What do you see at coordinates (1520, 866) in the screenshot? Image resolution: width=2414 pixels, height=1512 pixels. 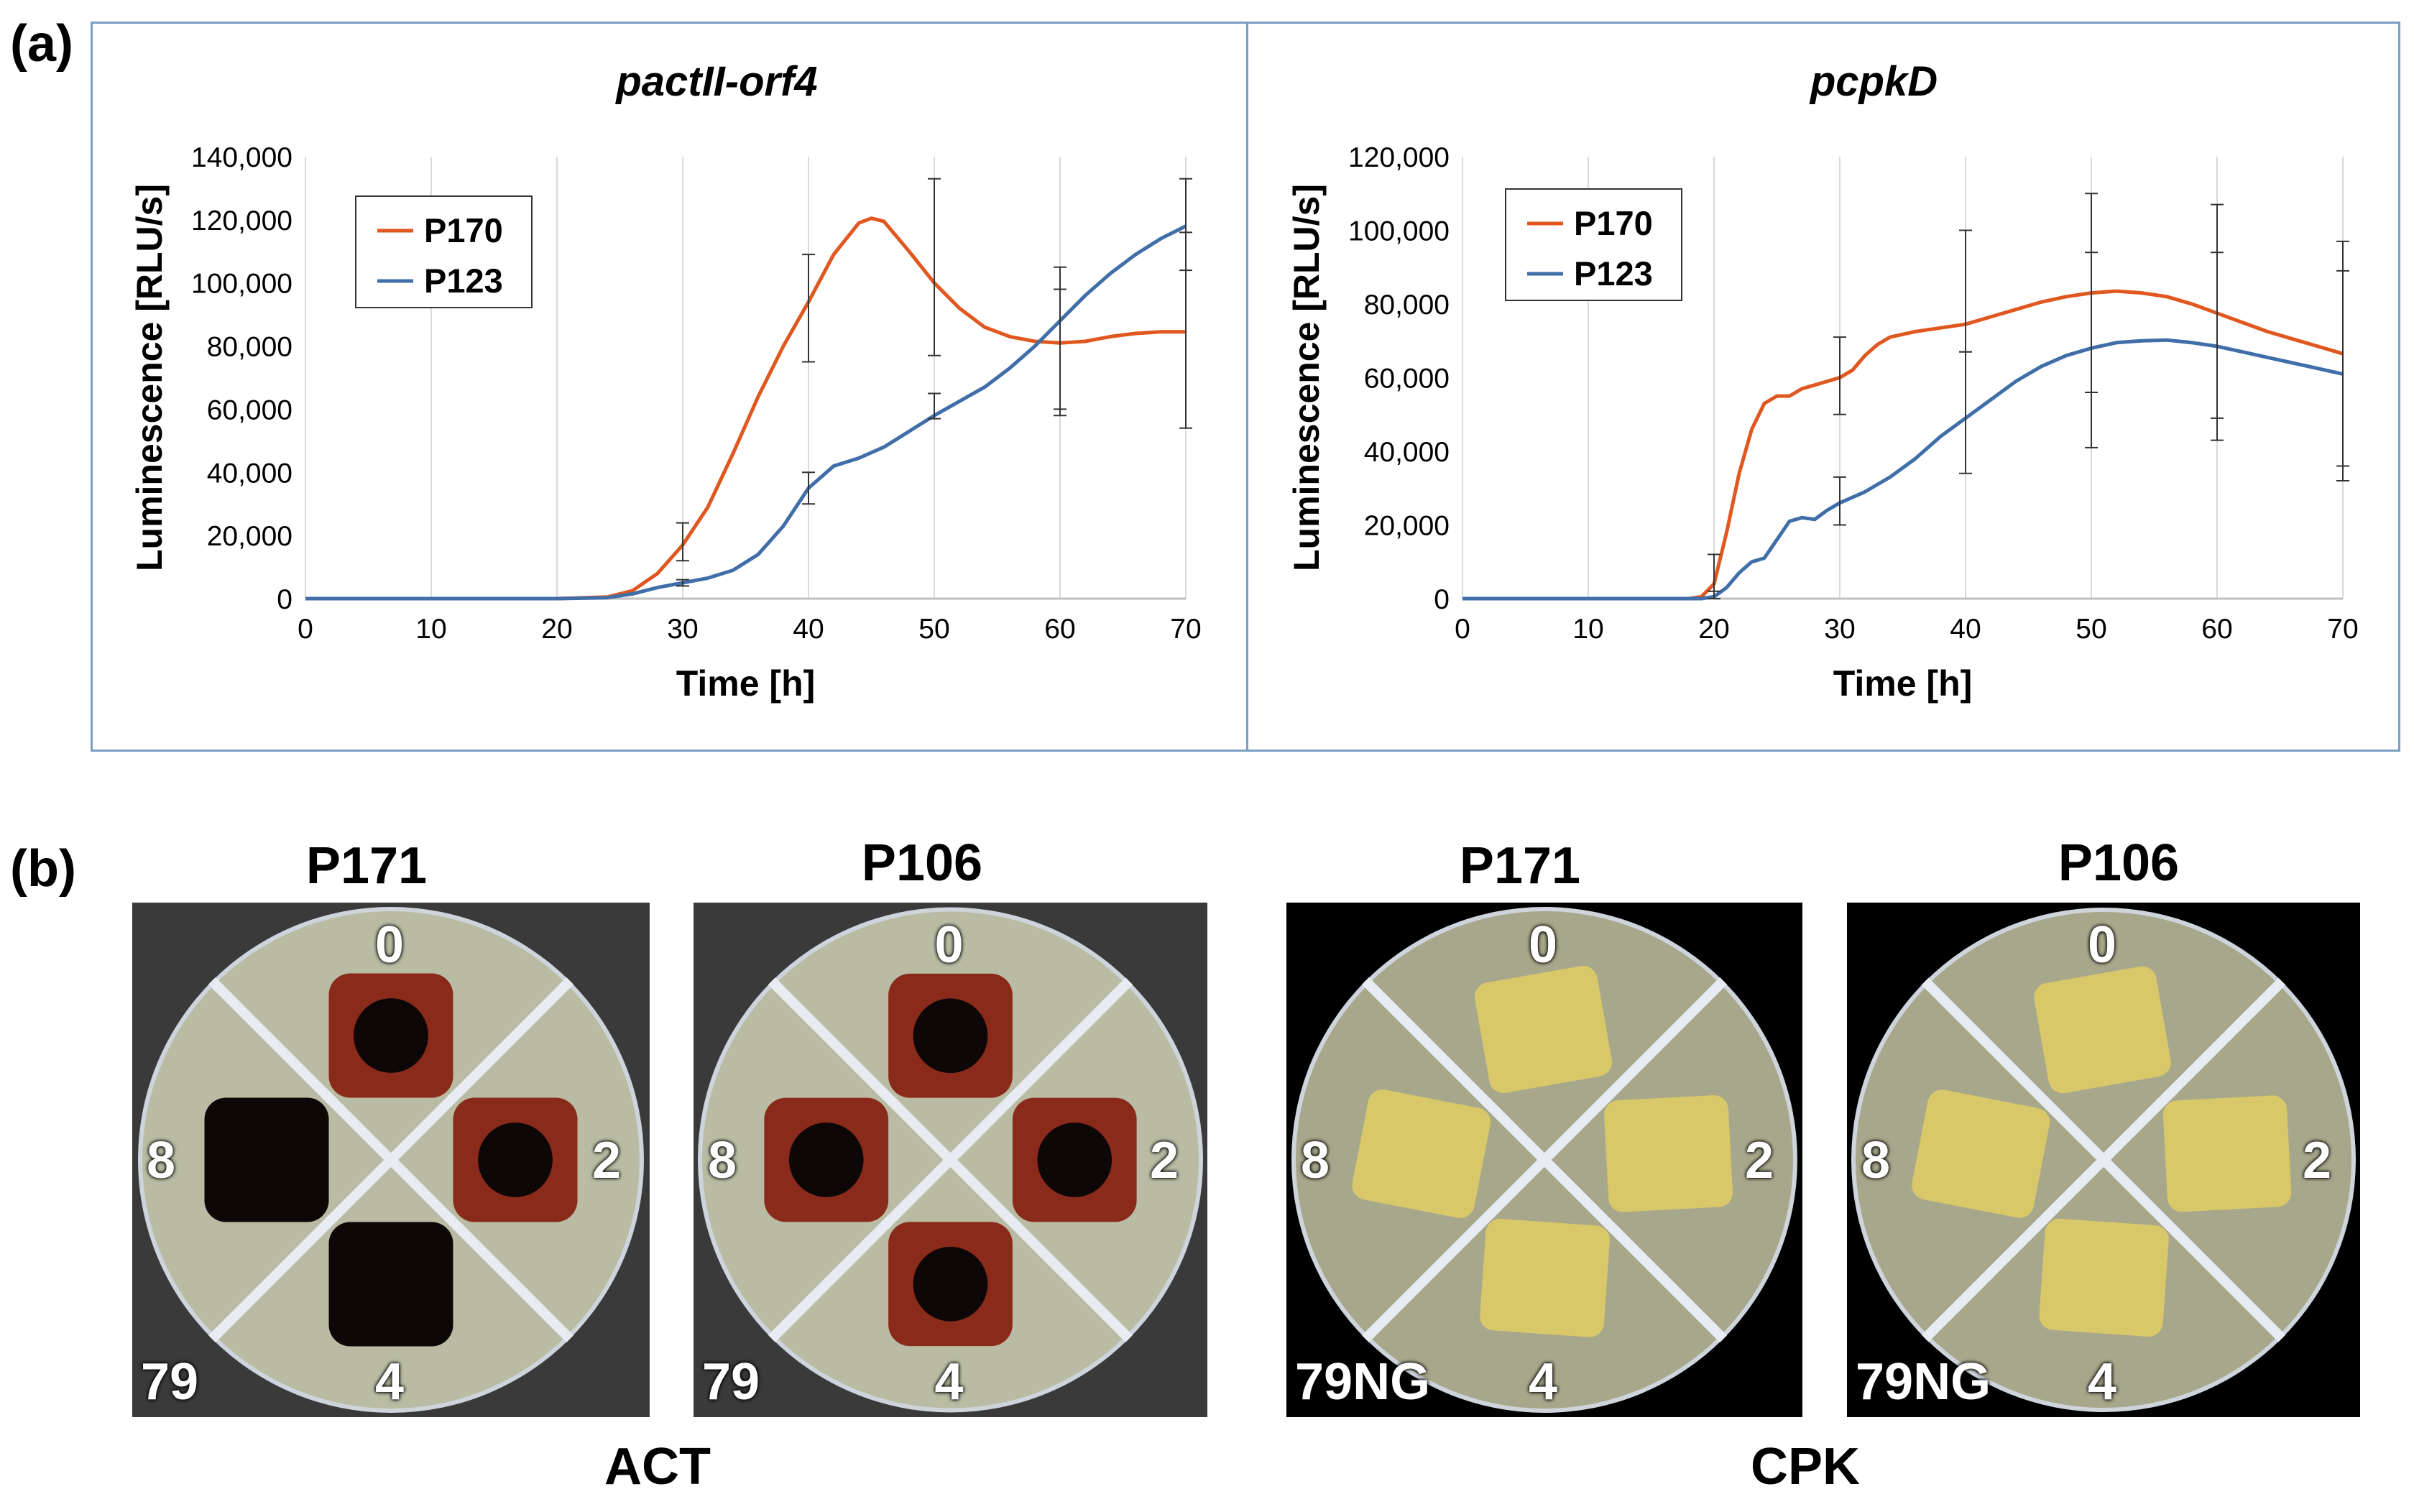 I see `plate-title-3: P171` at bounding box center [1520, 866].